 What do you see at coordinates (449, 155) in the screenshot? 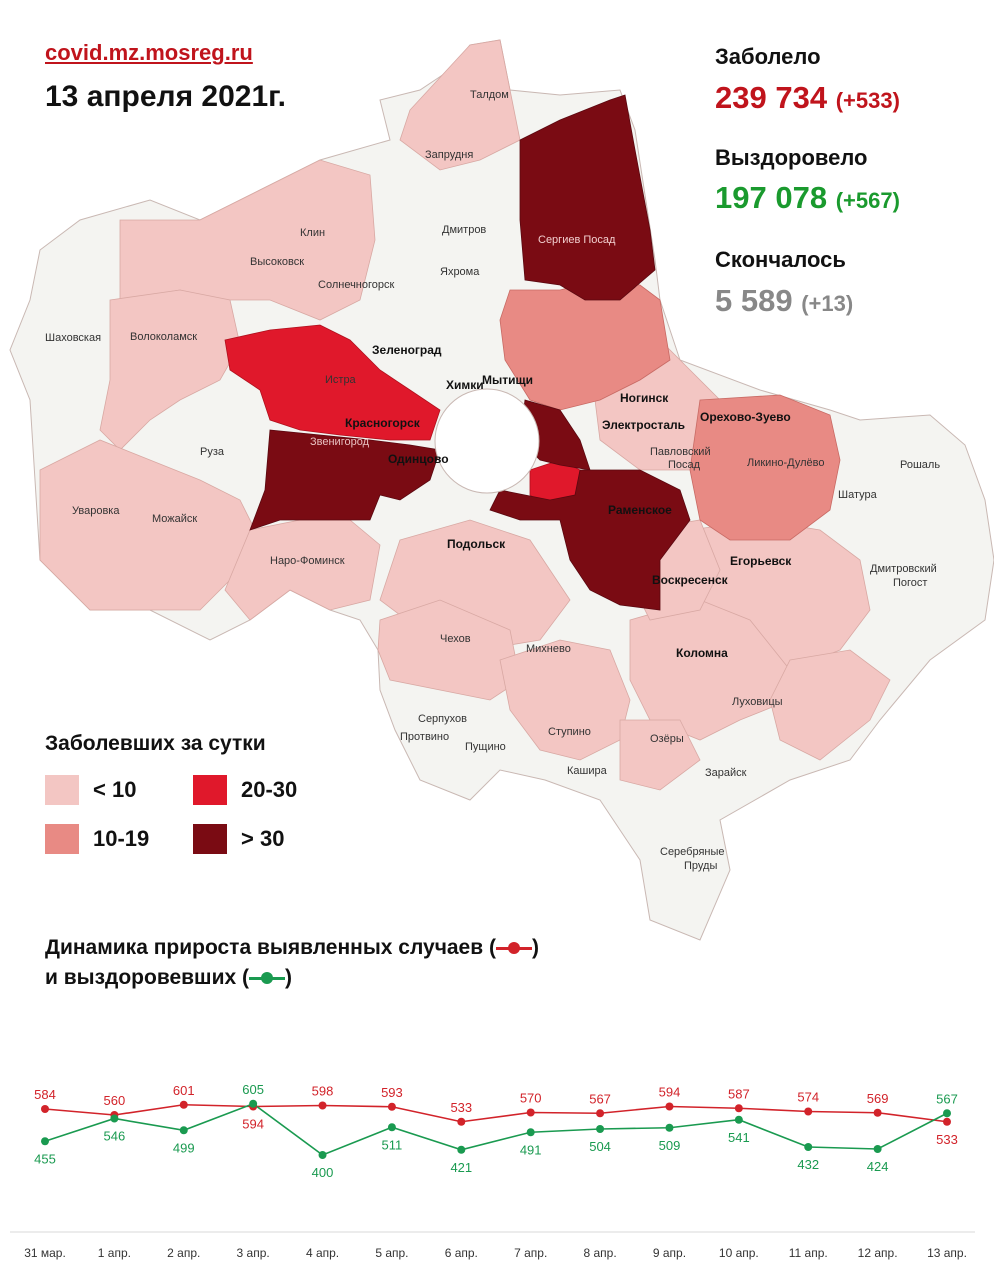
I see `svg-text: Запрудня` at bounding box center [449, 155].